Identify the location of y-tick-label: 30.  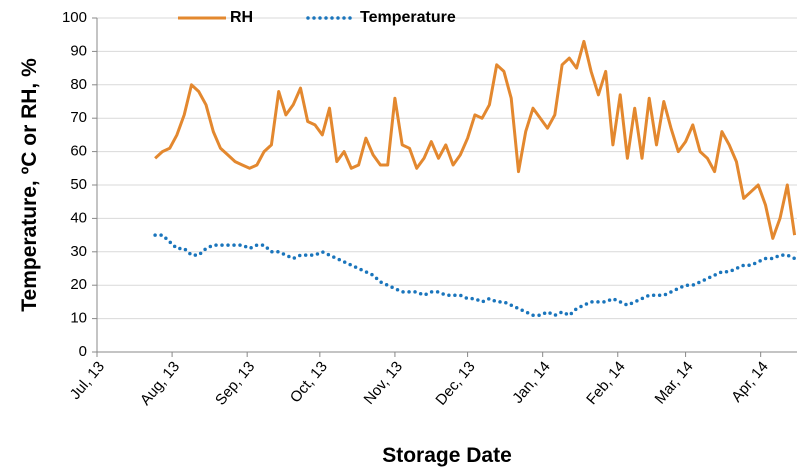
(78, 251).